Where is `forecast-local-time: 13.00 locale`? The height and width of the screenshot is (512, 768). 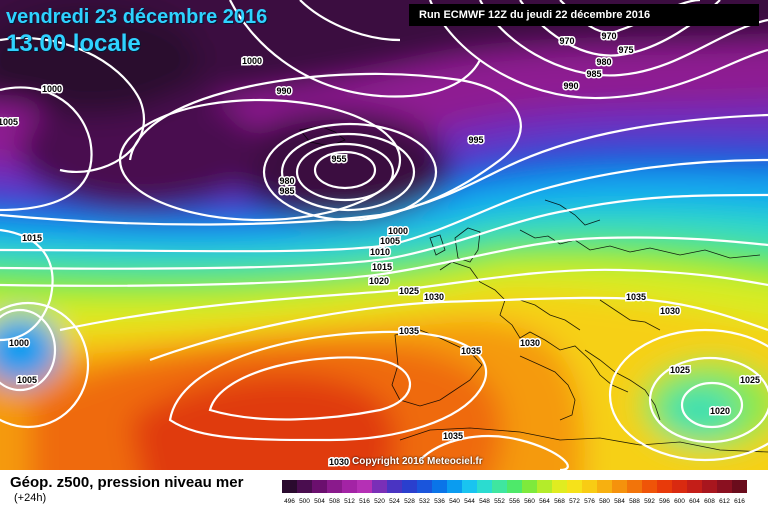
forecast-local-time: 13.00 locale is located at coordinates (73, 43).